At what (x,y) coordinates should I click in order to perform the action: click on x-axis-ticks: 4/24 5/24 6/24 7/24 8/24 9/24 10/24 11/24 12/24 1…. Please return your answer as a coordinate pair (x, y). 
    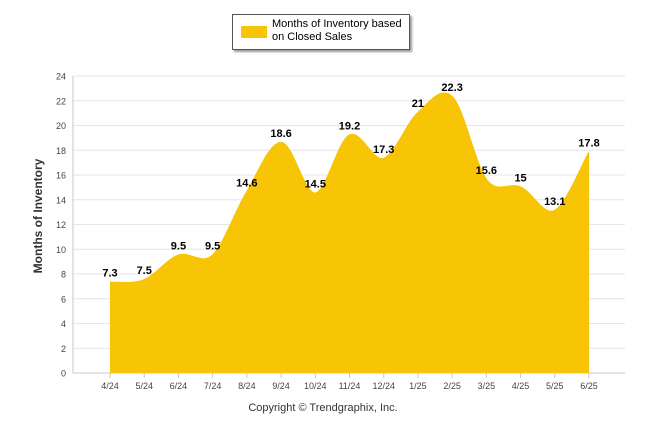
    Looking at the image, I should click on (349, 382).